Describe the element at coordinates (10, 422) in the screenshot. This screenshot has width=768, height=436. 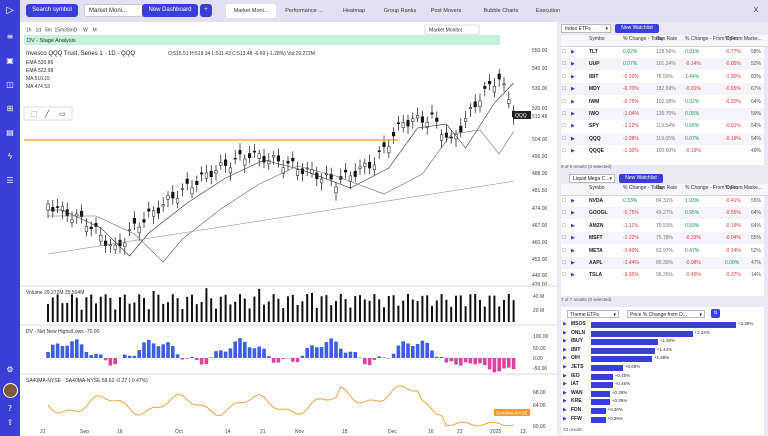
I see `share-icon: ⇪` at that location.